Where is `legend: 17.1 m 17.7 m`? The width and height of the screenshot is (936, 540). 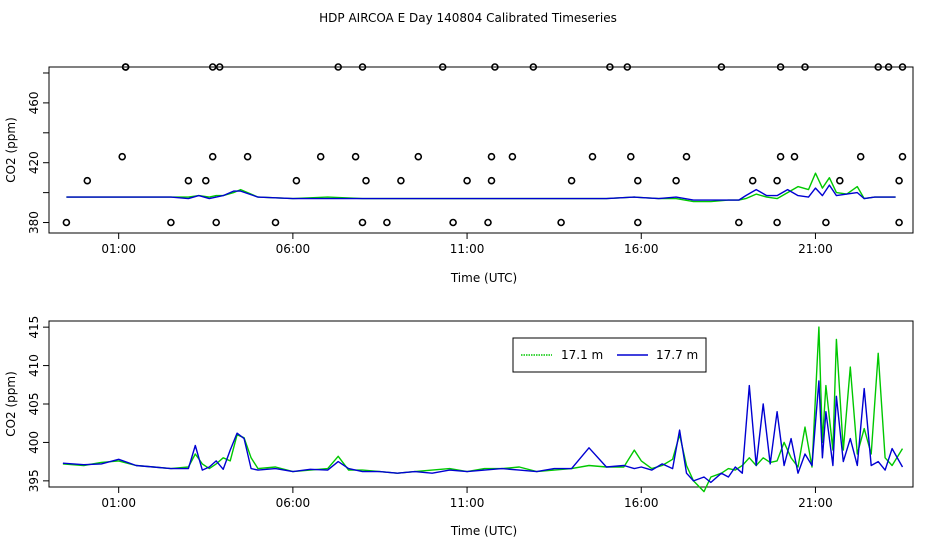 legend: 17.1 m 17.7 m is located at coordinates (609, 355).